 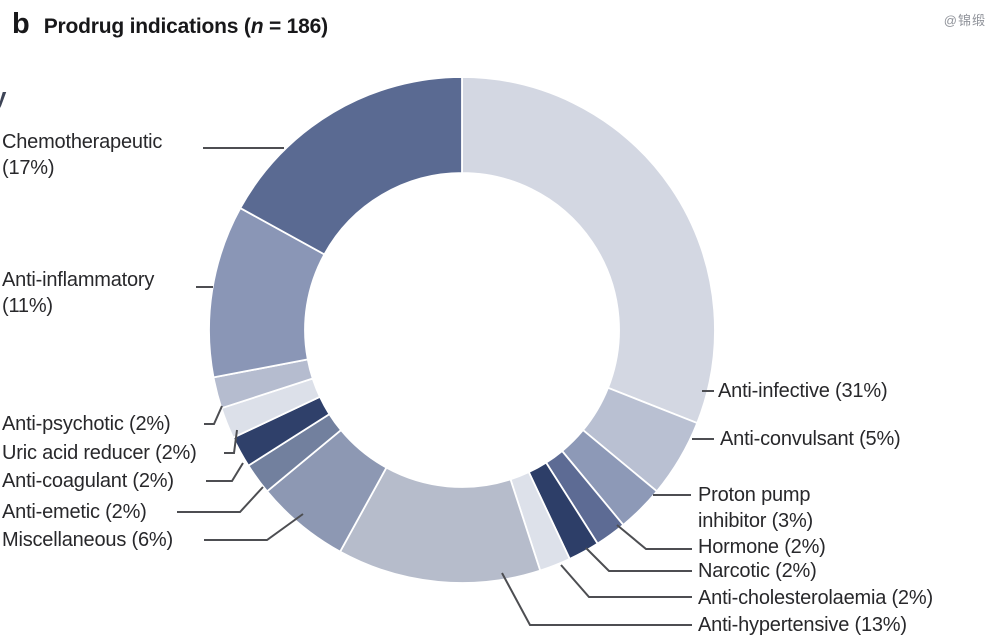 I want to click on callout-line: Hormone (2%), so click(x=762, y=547).